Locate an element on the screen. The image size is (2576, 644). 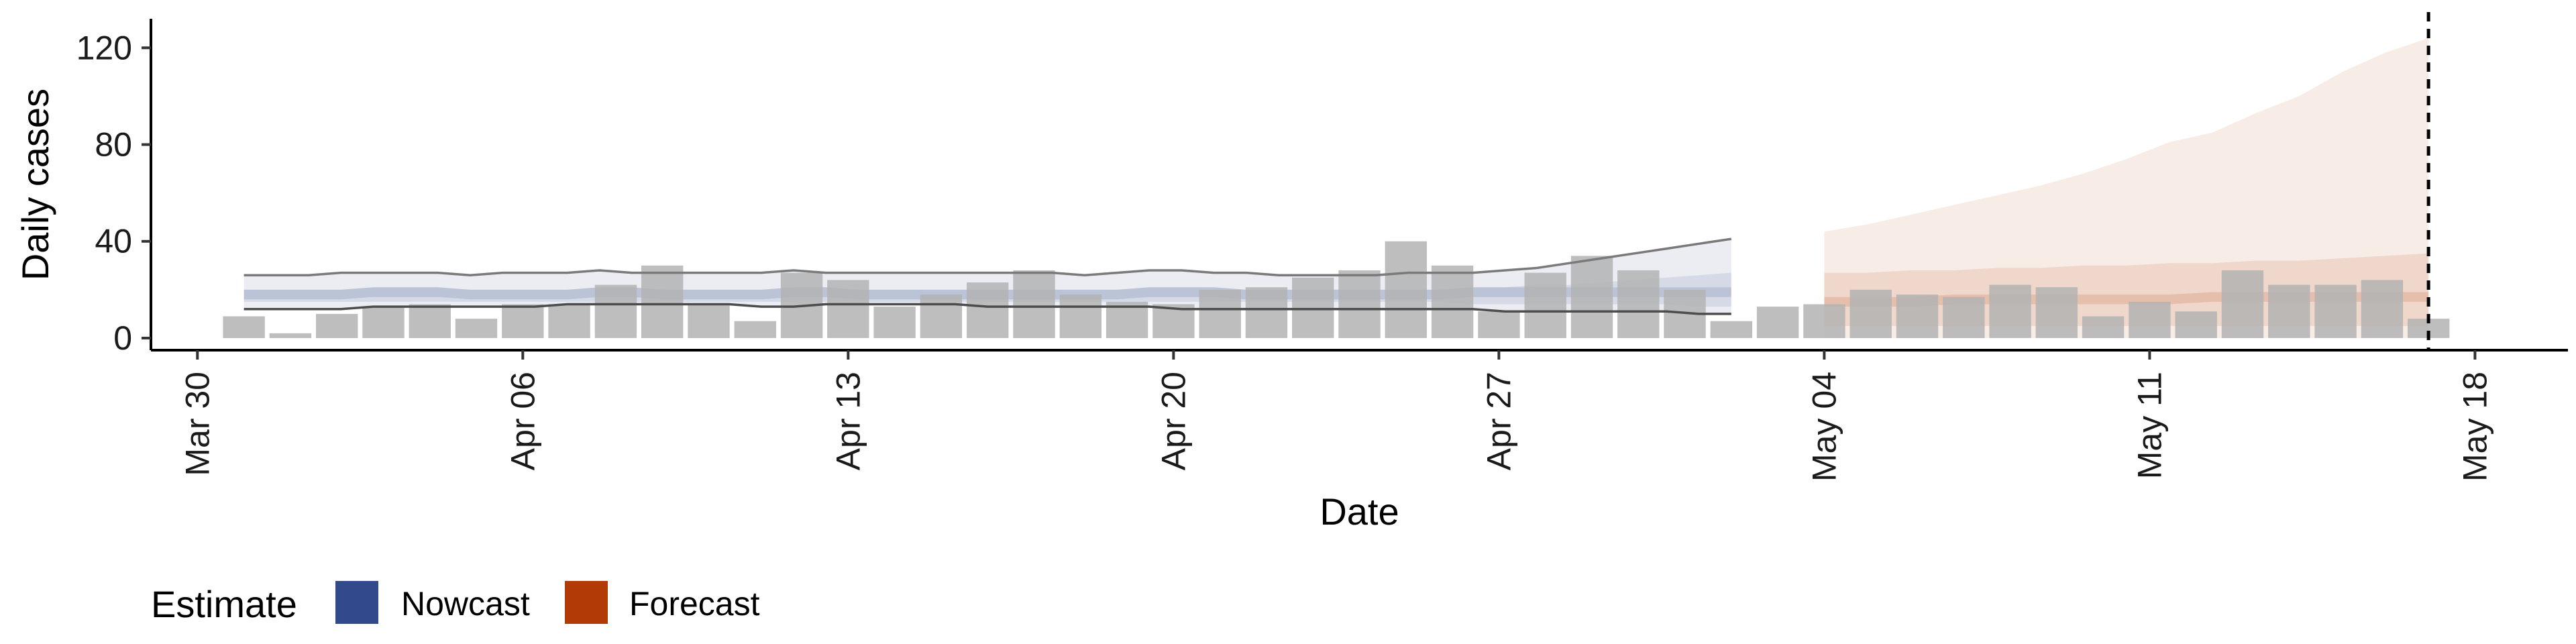
nowcast-lower-line is located at coordinates (987, 309).